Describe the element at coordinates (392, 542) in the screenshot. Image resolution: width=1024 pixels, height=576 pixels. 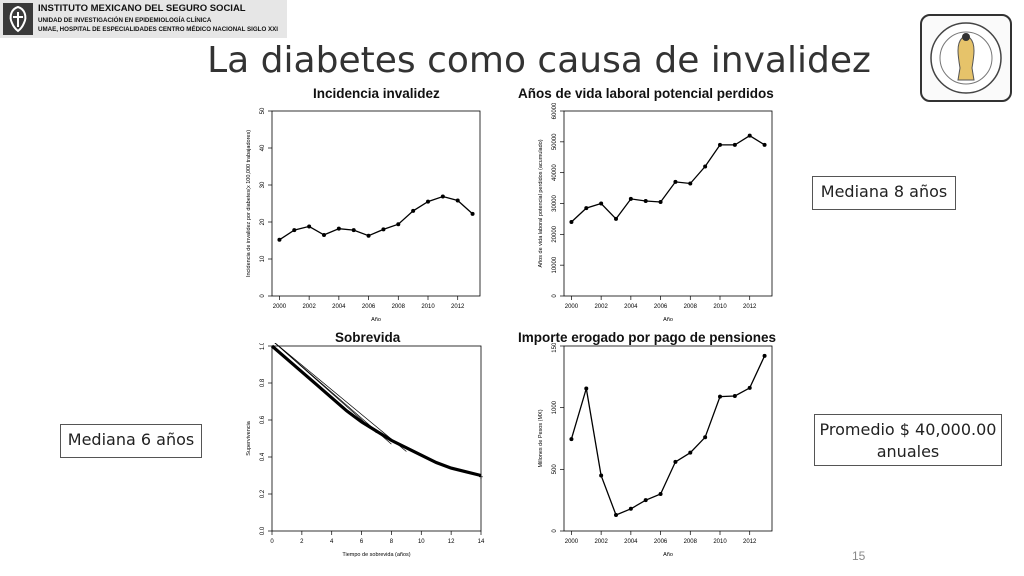
I see `x-tick-label: 8` at that location.